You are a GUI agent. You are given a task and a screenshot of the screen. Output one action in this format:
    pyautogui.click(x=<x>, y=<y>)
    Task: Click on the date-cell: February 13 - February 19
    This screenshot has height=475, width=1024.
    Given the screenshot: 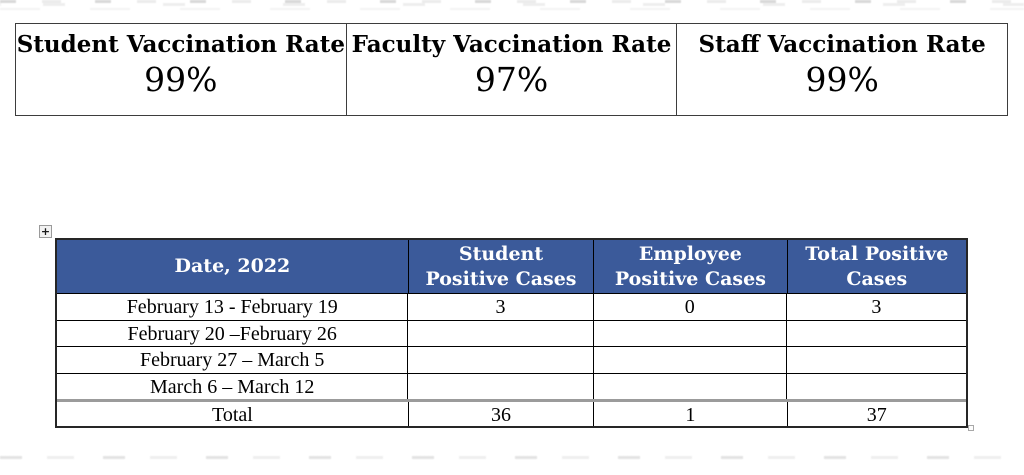 What is the action you would take?
    pyautogui.click(x=232, y=307)
    